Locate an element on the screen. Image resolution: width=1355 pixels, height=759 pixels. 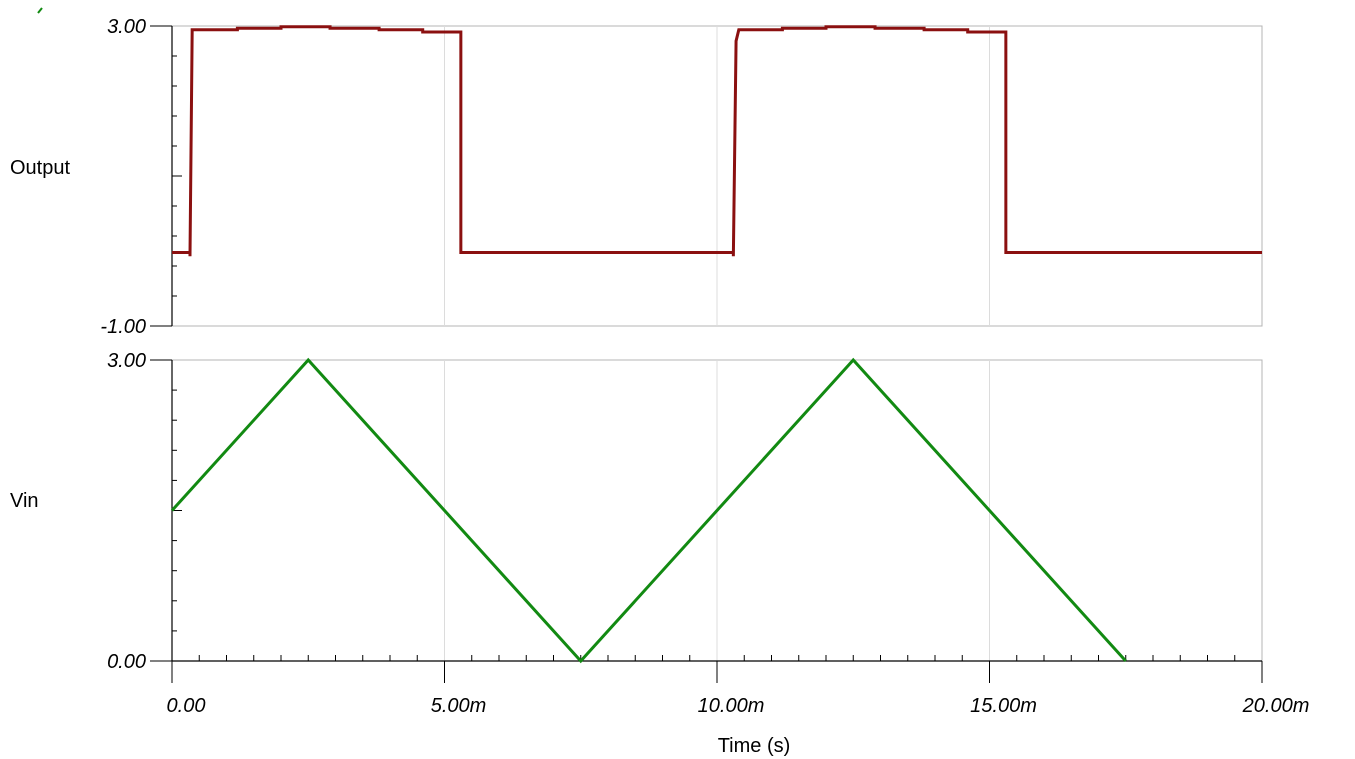
x-tick-label-3: 15.00m is located at coordinates (1003, 706).